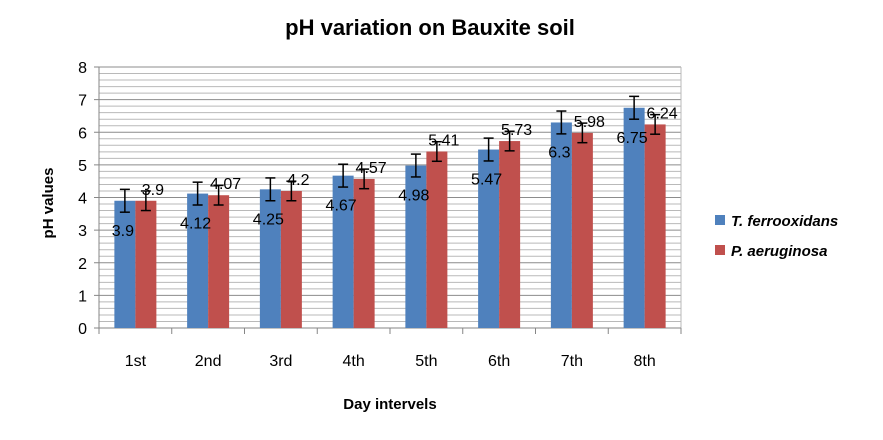 The height and width of the screenshot is (440, 883). I want to click on y-tick-label: 4, so click(82, 199).